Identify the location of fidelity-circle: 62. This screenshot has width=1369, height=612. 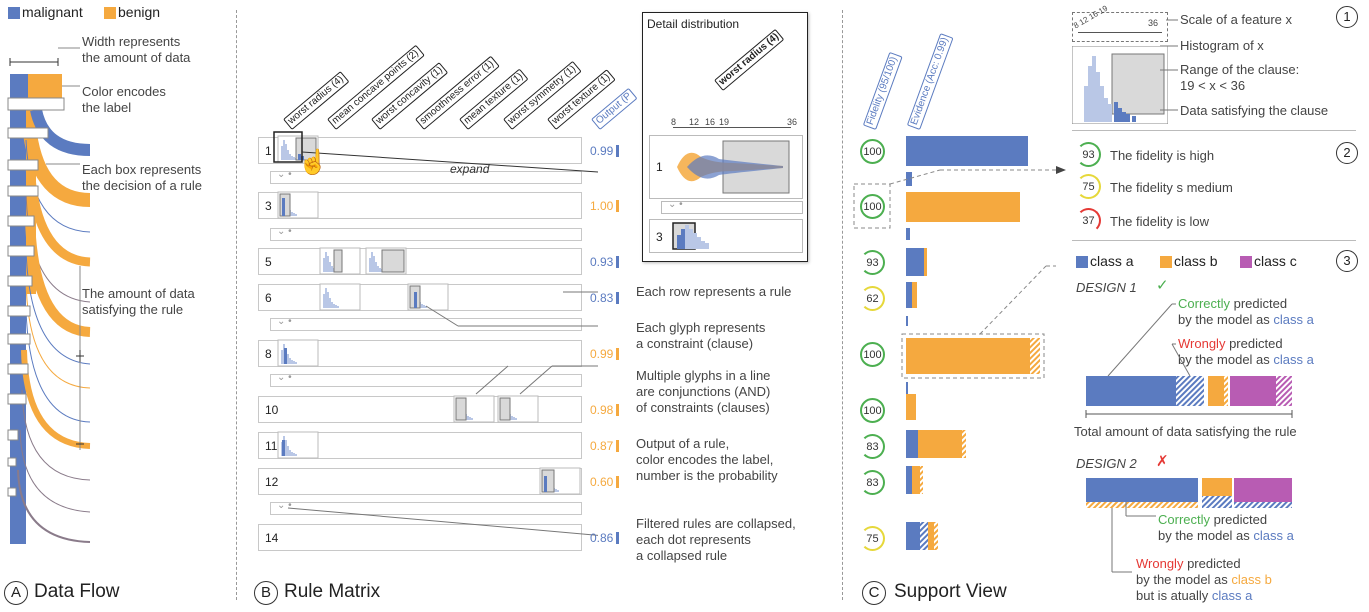
(872, 298).